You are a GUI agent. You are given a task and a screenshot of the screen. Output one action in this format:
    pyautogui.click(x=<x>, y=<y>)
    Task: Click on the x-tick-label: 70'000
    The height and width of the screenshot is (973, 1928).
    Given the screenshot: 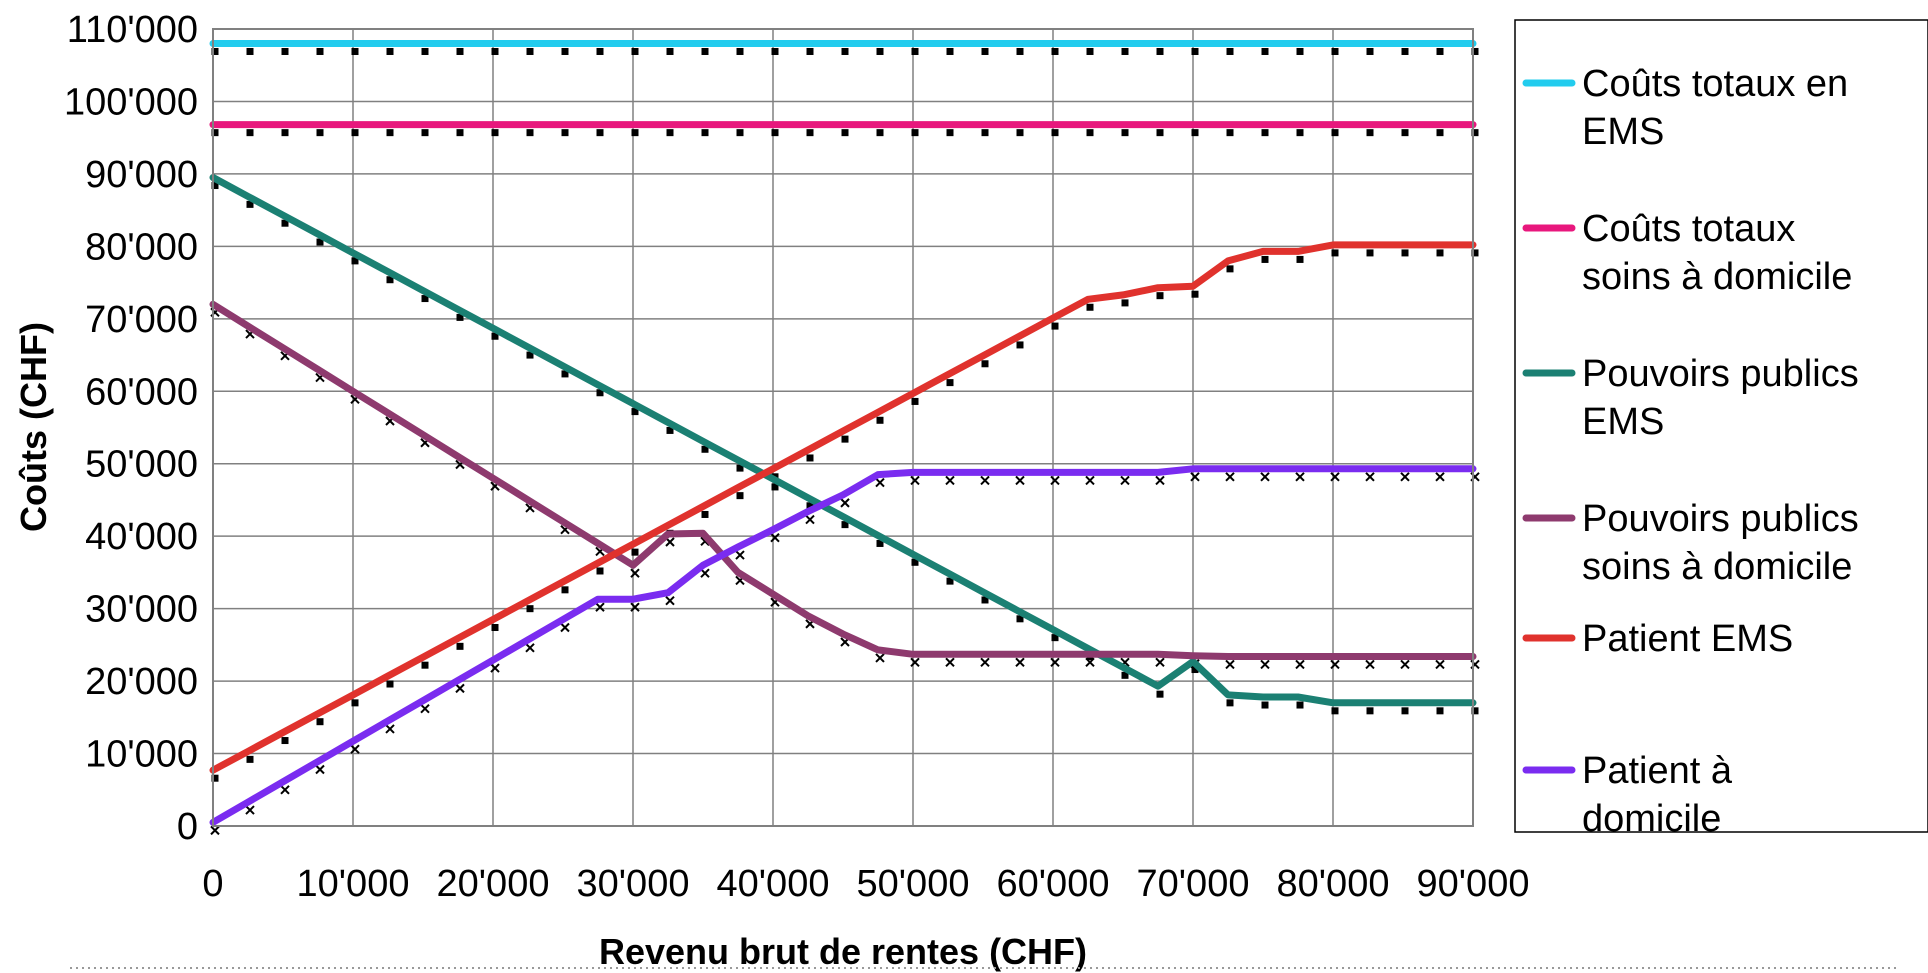 What is the action you would take?
    pyautogui.click(x=1193, y=884)
    